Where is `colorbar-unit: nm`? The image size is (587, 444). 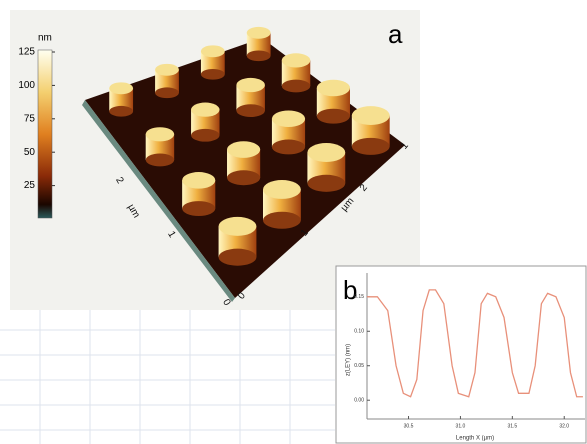
colorbar-unit: nm is located at coordinates (45, 38).